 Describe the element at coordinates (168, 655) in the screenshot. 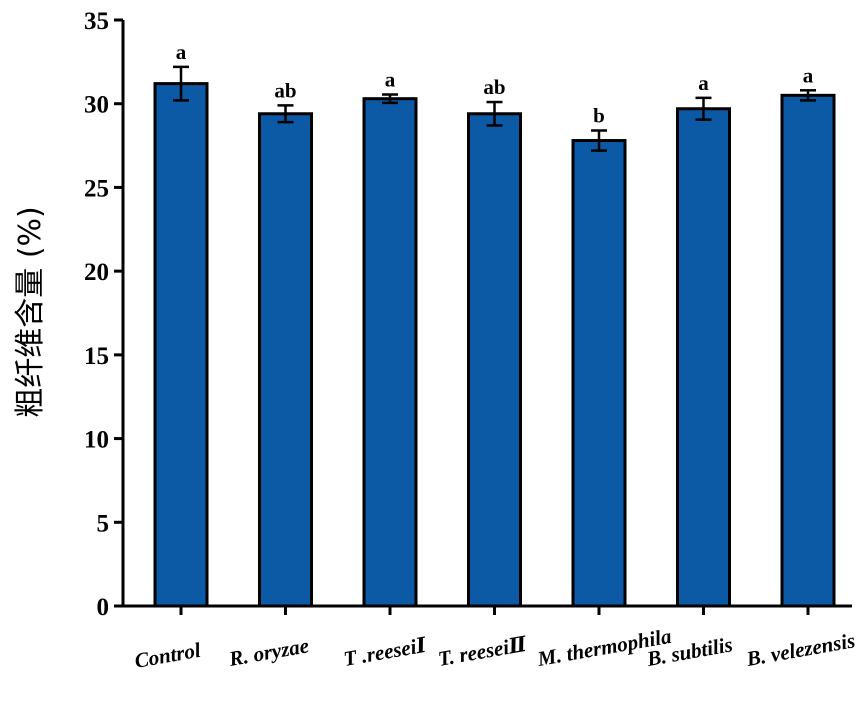

I see `x-tick-label: Control` at that location.